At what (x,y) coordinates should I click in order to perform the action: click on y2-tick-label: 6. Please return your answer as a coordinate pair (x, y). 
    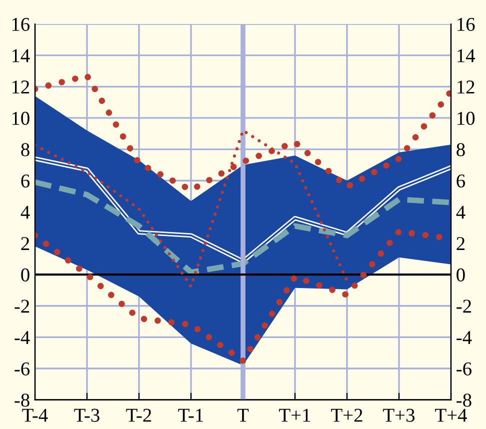
    Looking at the image, I should click on (461, 181).